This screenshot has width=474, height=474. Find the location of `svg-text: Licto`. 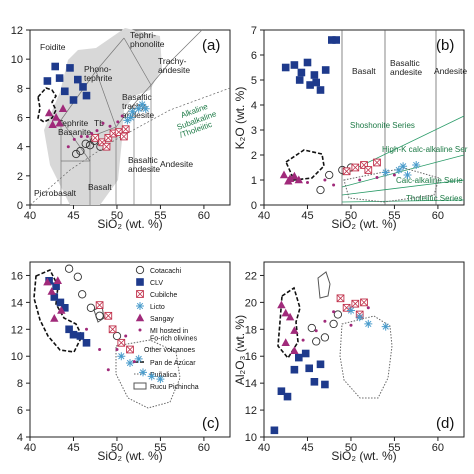

svg-text: Licto is located at coordinates (157, 307).